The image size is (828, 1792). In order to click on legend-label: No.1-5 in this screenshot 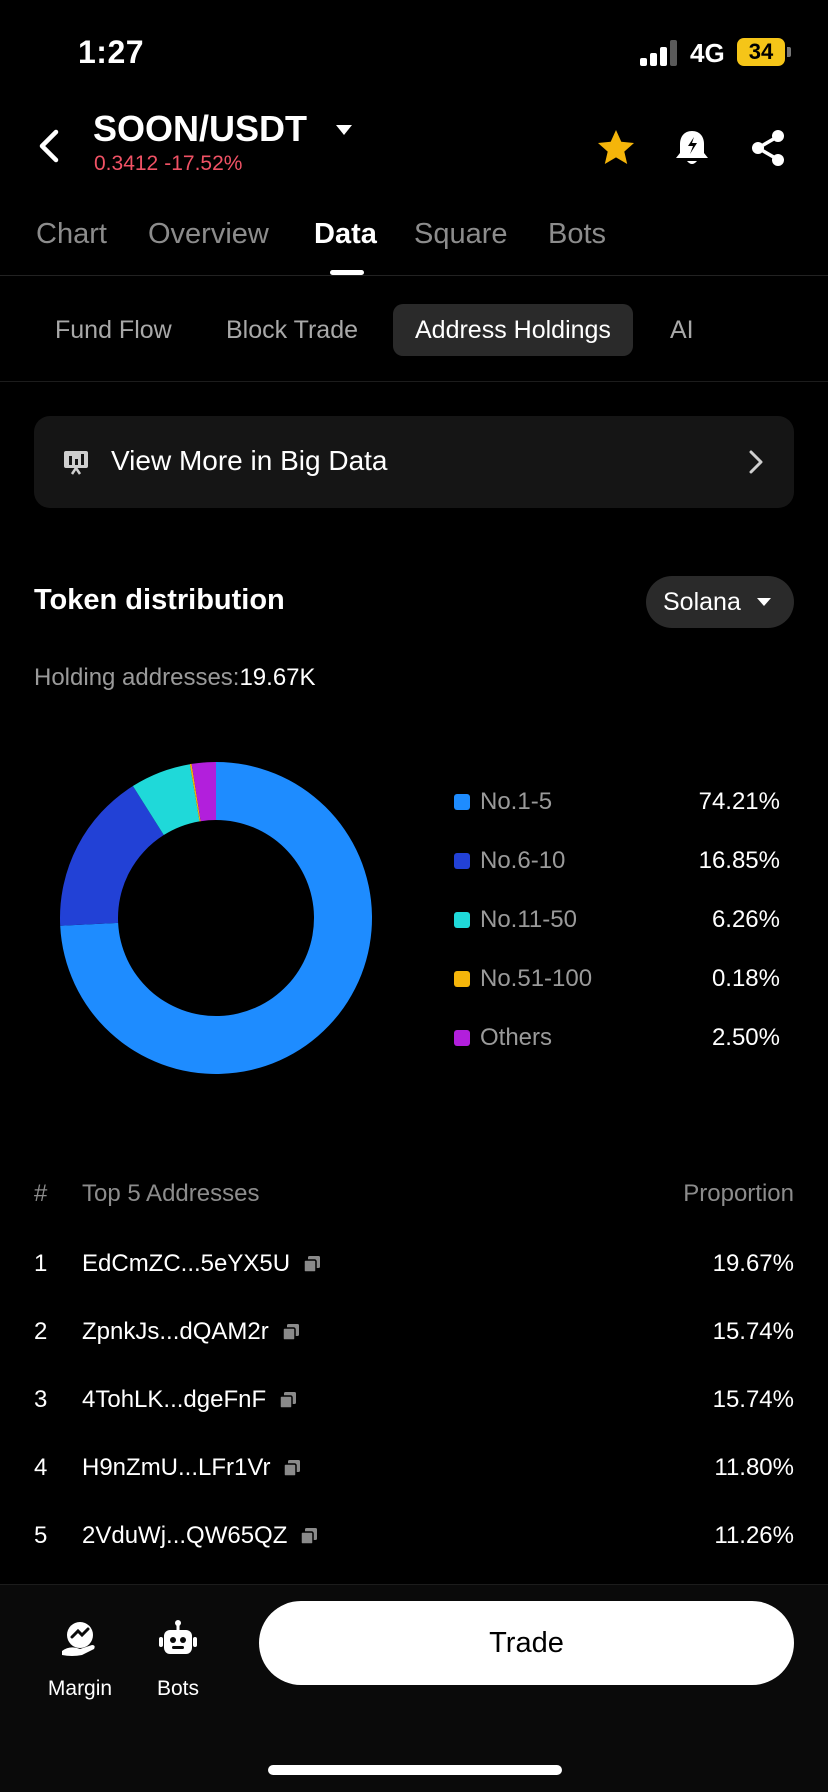, I will do `click(516, 801)`.